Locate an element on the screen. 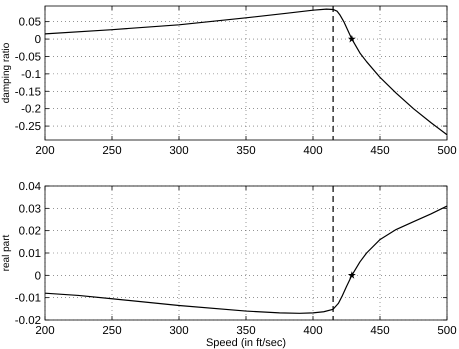 Image resolution: width=459 pixels, height=349 pixels. y-tick-label: 0.03 is located at coordinates (29, 209).